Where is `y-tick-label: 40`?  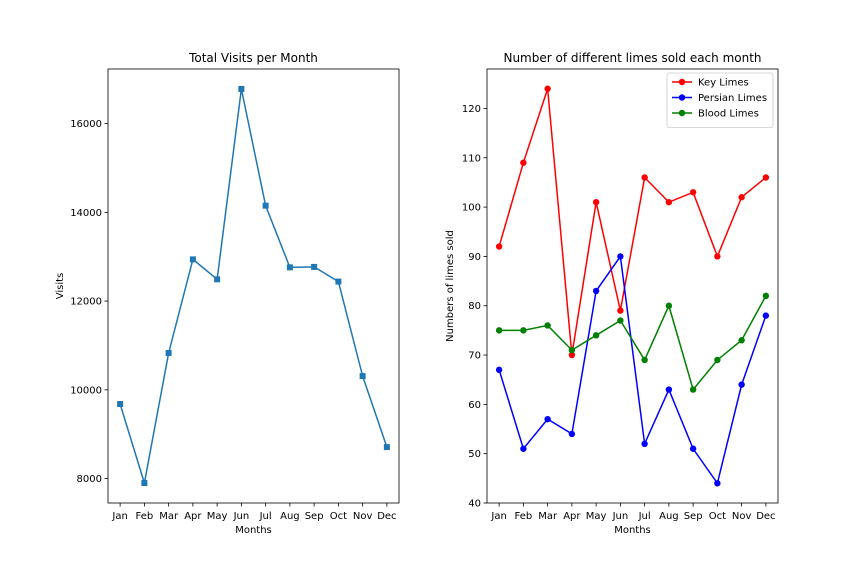
y-tick-label: 40 is located at coordinates (474, 504).